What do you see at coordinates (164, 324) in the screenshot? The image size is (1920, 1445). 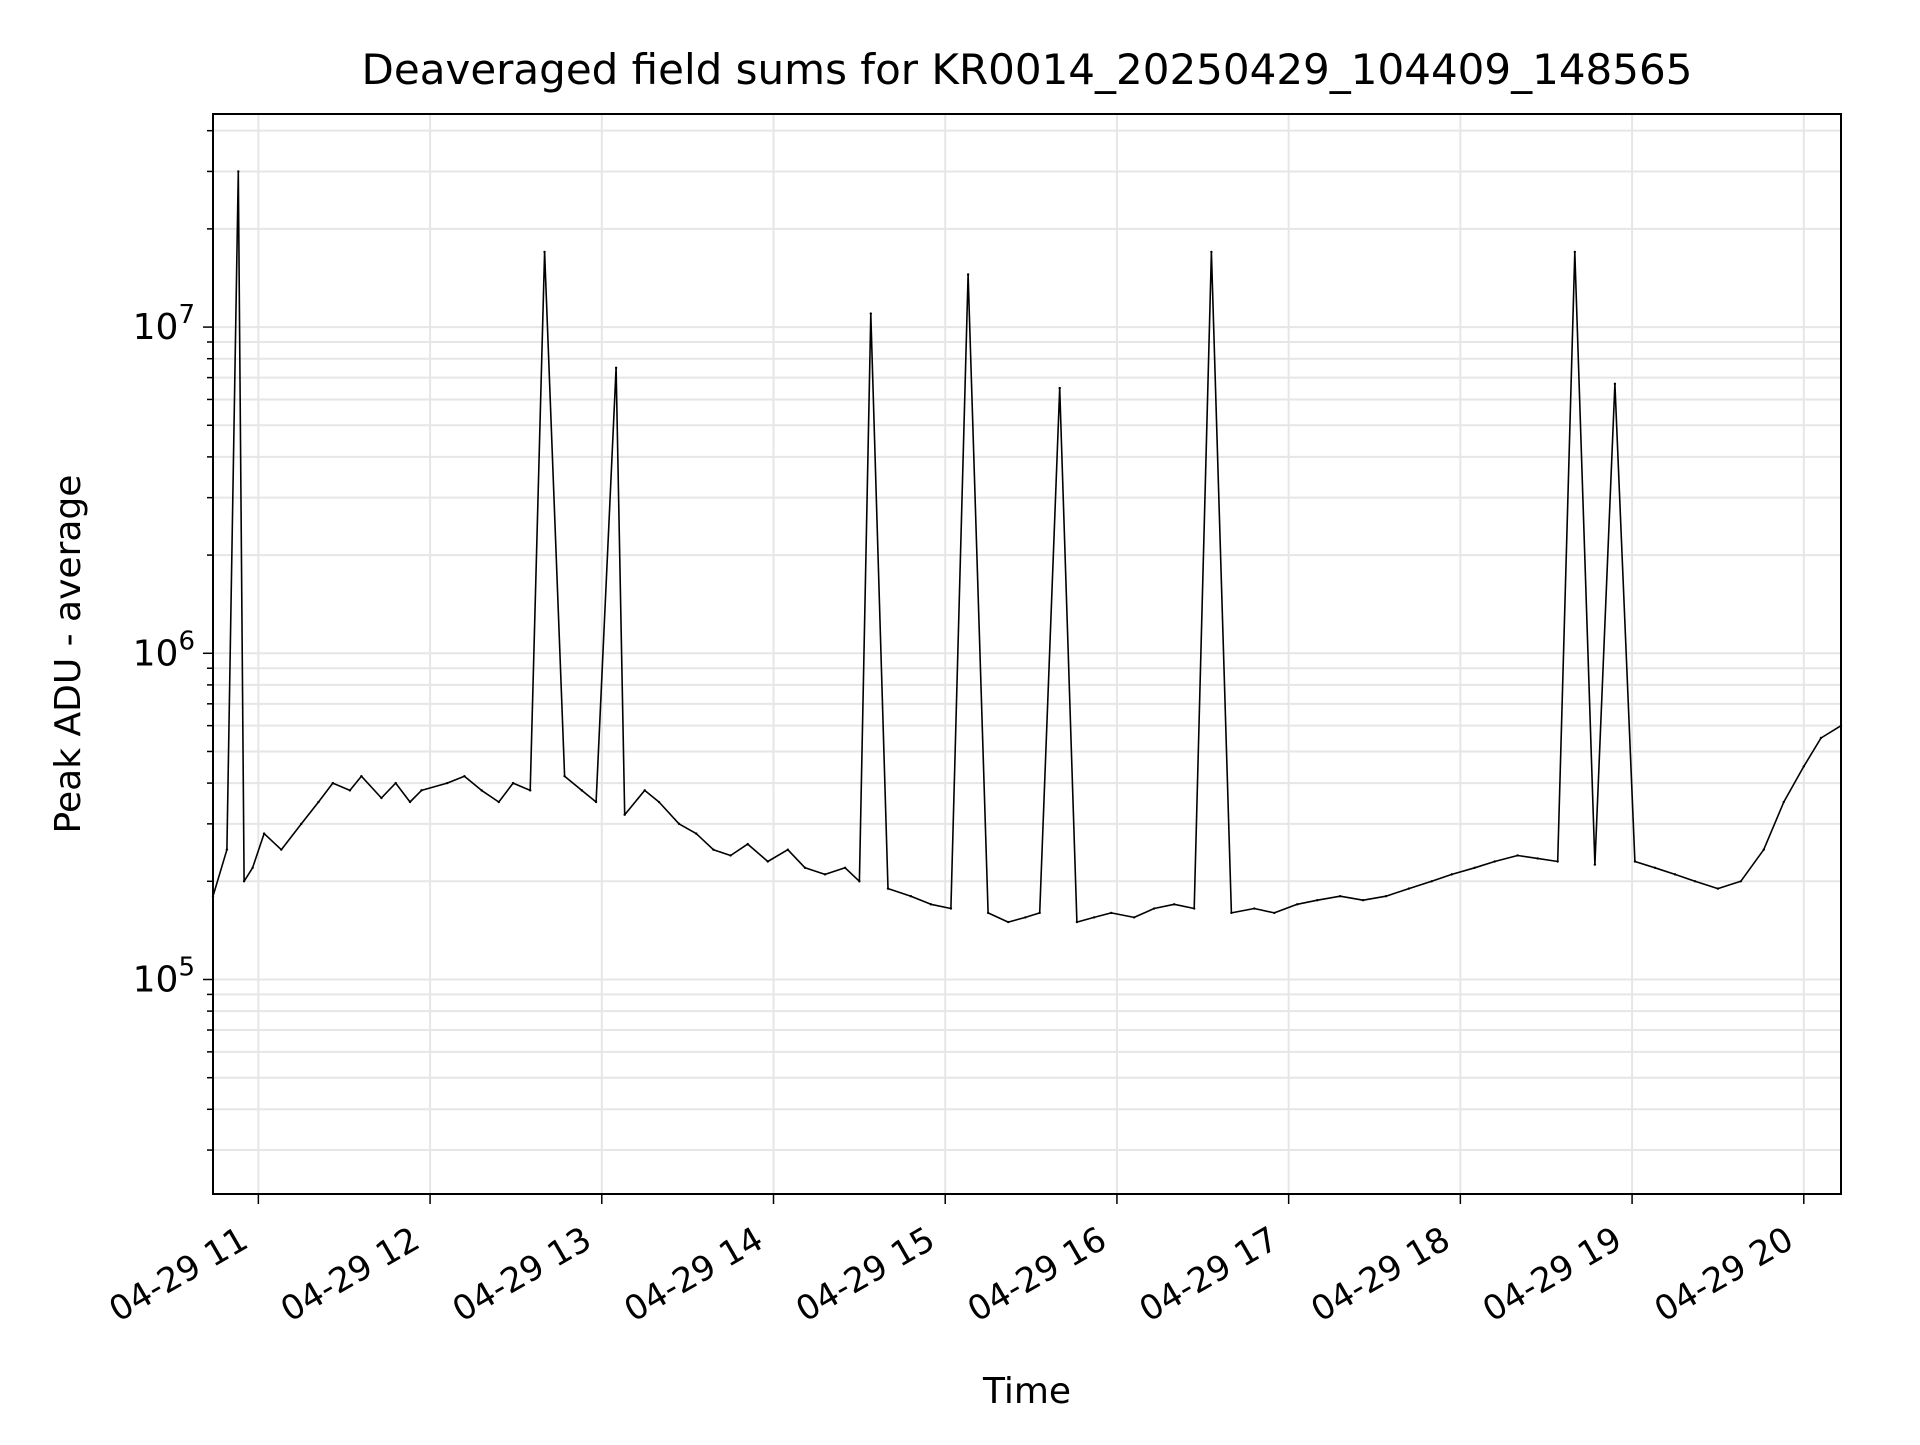 I see `y-tick-label: 10⁷` at bounding box center [164, 324].